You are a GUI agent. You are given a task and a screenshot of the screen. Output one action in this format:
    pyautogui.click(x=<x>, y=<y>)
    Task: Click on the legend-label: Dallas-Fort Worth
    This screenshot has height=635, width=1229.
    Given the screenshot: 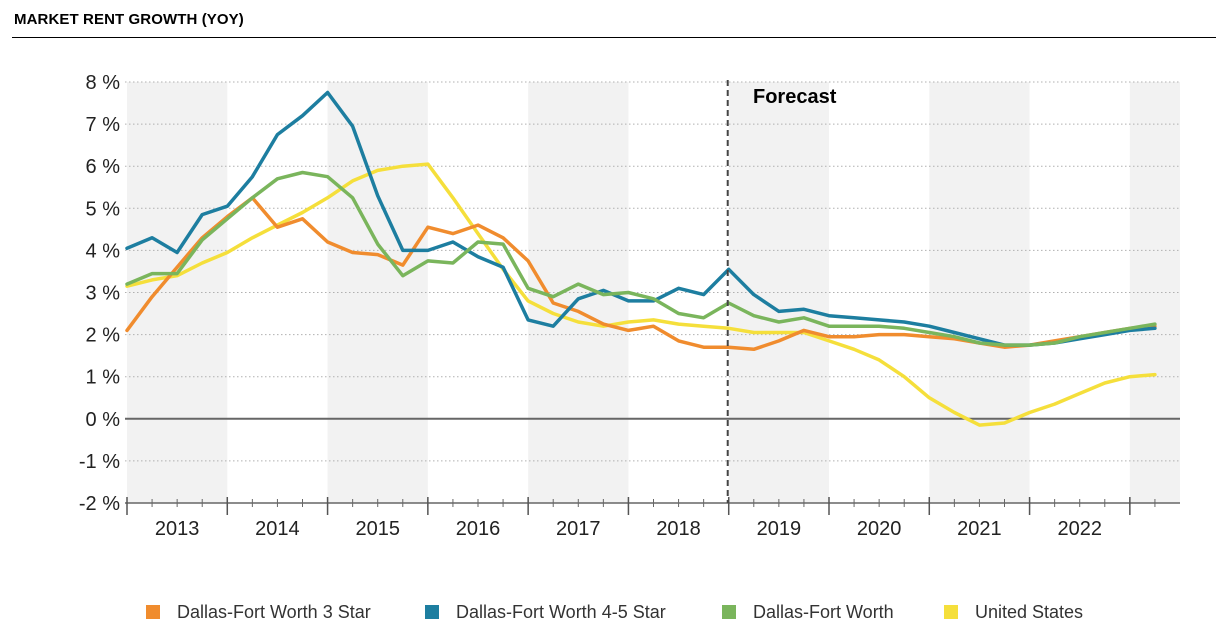 What is the action you would take?
    pyautogui.click(x=823, y=611)
    